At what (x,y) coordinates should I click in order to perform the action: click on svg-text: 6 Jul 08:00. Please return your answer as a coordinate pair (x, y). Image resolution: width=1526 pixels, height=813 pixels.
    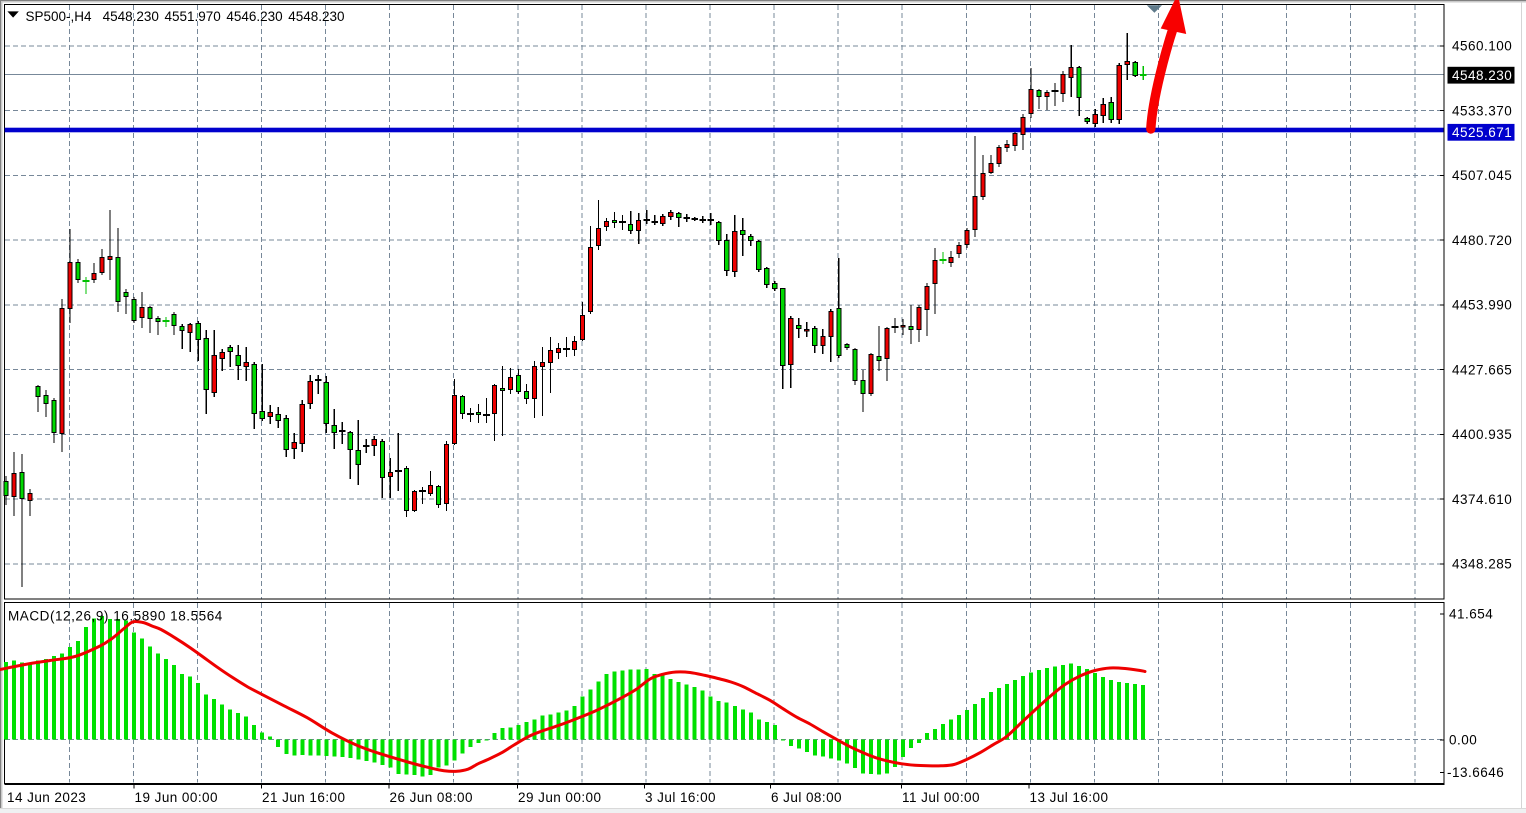
    Looking at the image, I should click on (806, 797).